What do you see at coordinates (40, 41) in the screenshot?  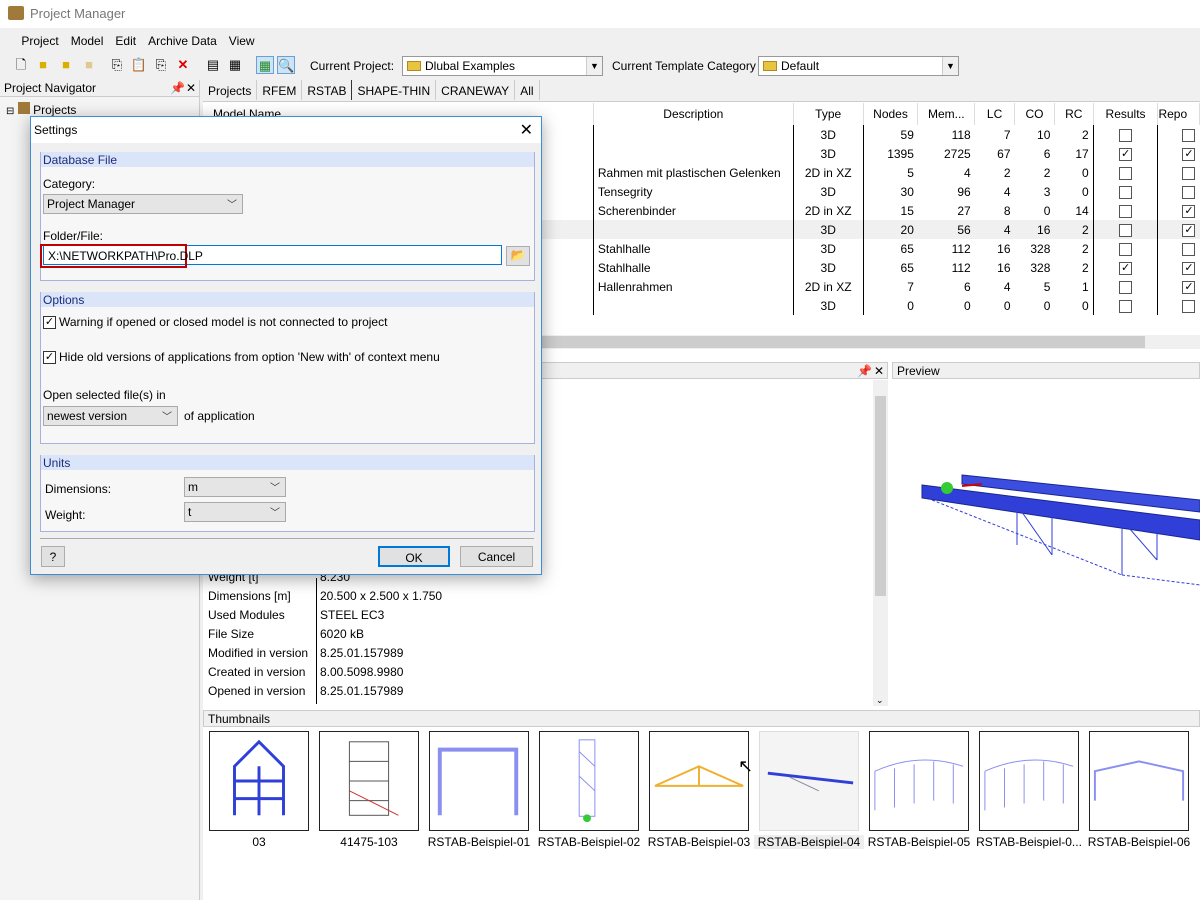 I see `menu-project: Project` at bounding box center [40, 41].